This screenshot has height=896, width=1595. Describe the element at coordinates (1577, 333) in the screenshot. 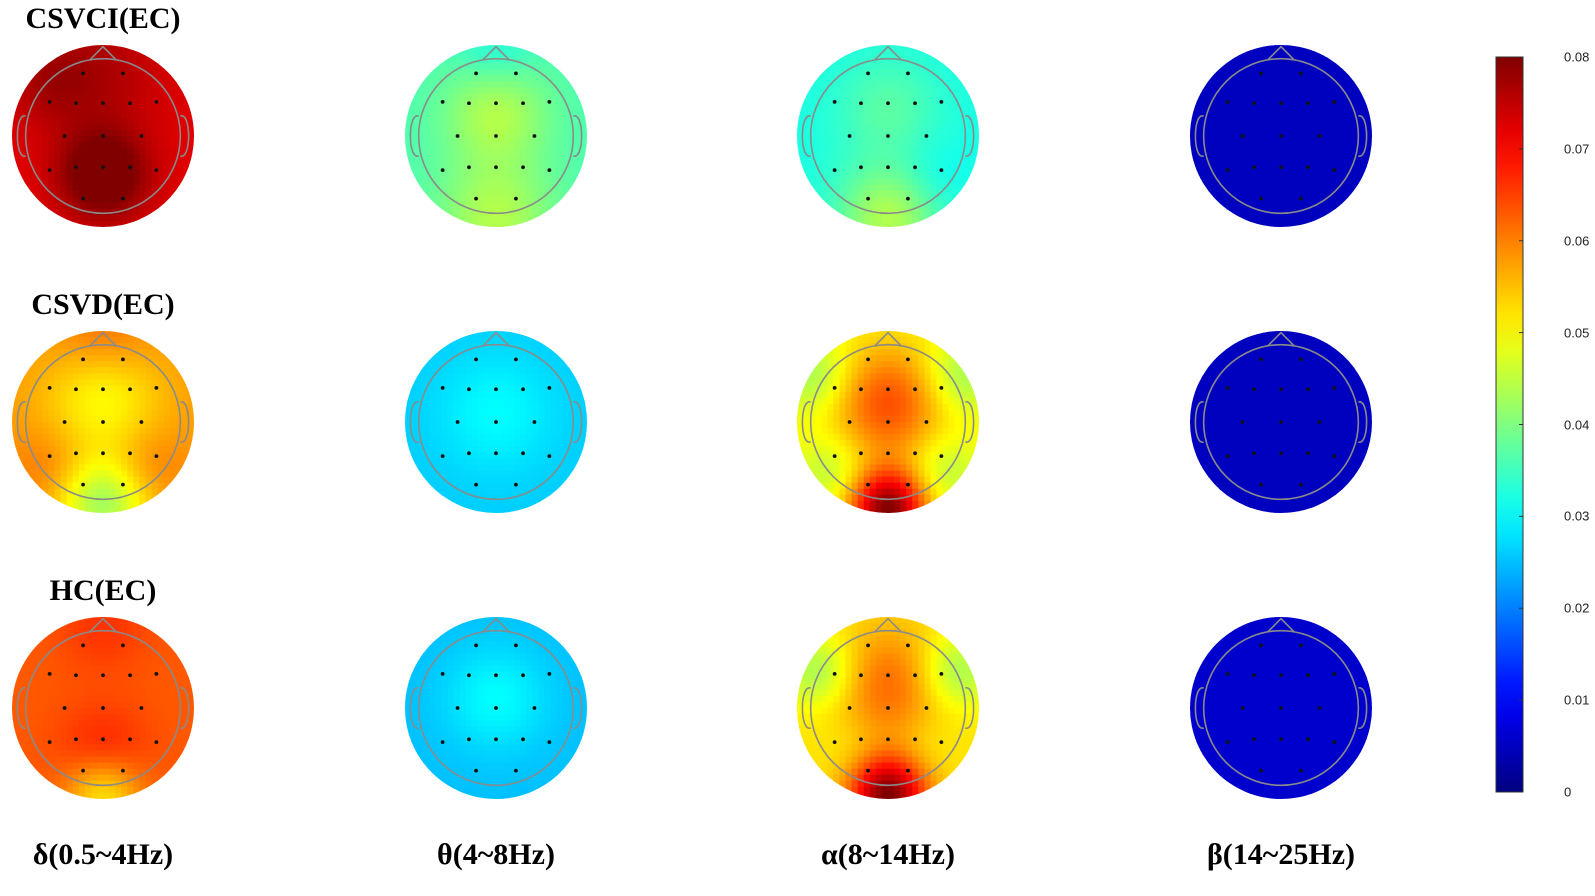

I see `colorbar-tick-label: 0.05` at that location.